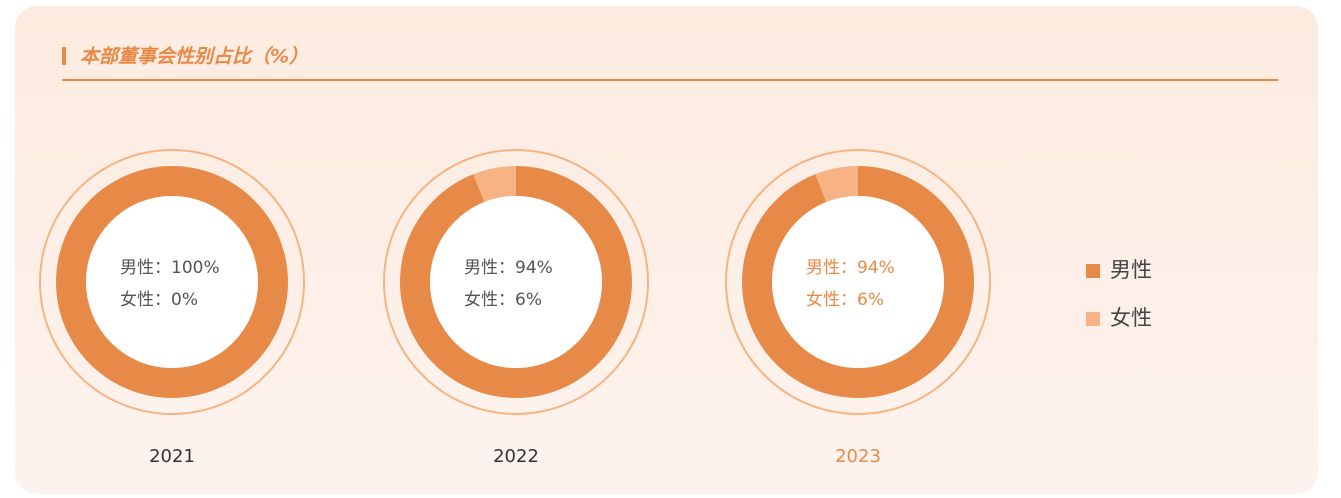 Image resolution: width=1341 pixels, height=498 pixels. What do you see at coordinates (858, 456) in the screenshot?
I see `year-label: 2023` at bounding box center [858, 456].